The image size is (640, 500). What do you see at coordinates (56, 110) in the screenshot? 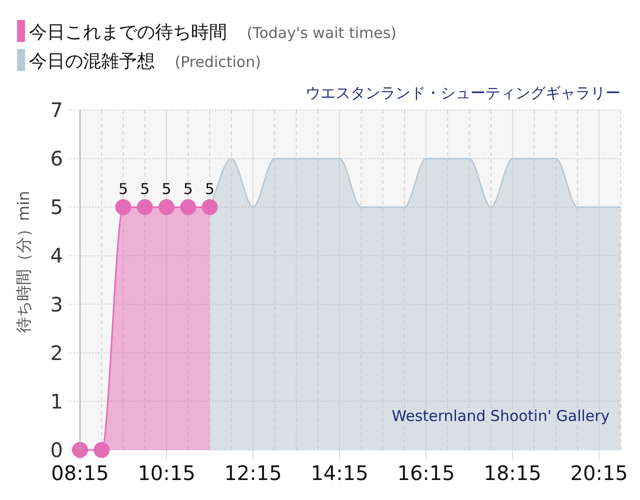
I see `y-tick-label: 7` at bounding box center [56, 110].